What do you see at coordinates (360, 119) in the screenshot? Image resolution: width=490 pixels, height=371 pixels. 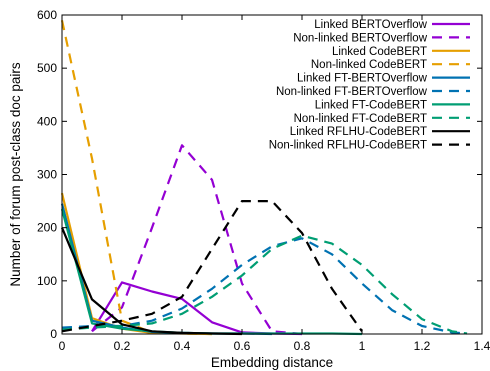 I see `legend-label: Non-linked FT-CodeBERT` at bounding box center [360, 119].